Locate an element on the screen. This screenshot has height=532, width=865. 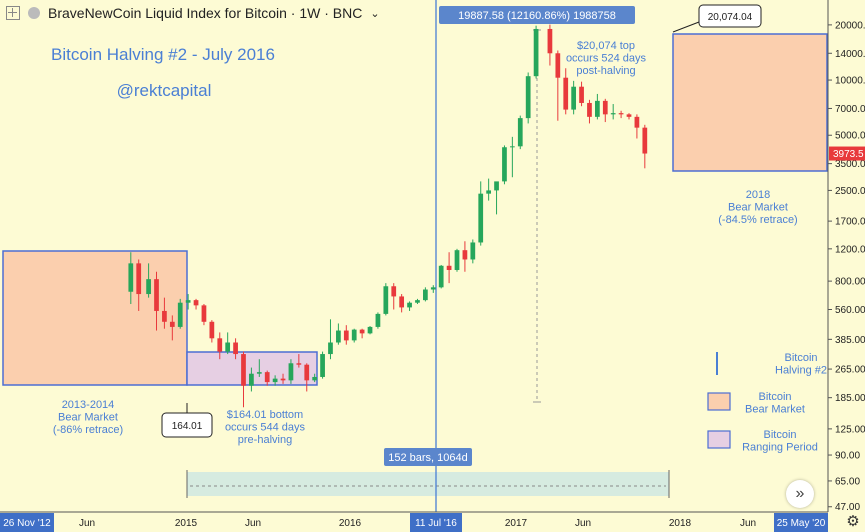
scroll-to-realtime-button: » is located at coordinates (800, 494).